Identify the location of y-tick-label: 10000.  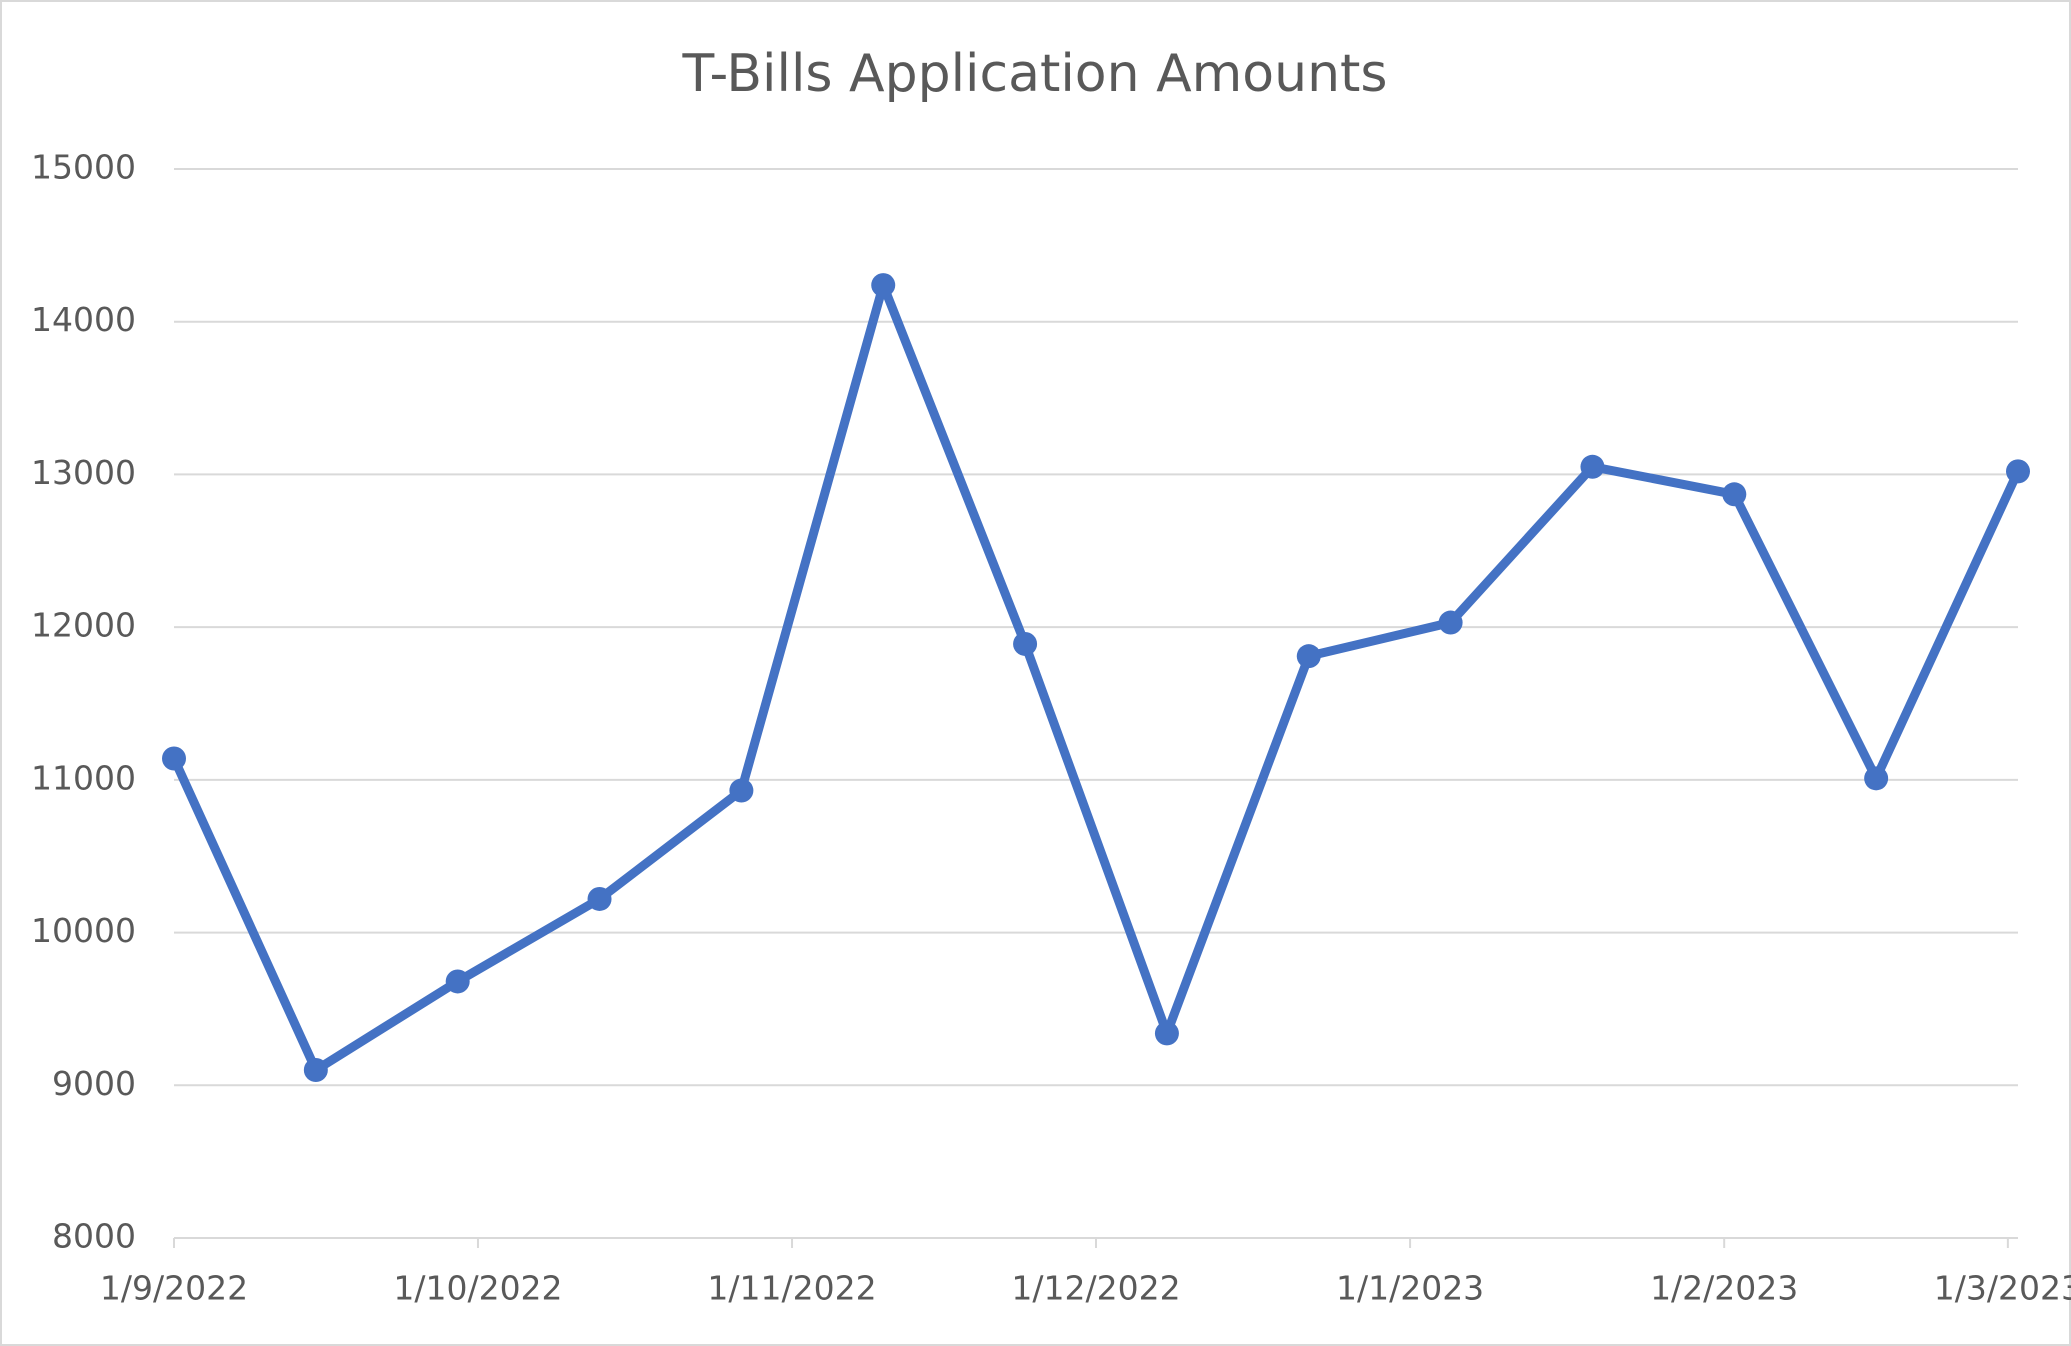
(83, 930).